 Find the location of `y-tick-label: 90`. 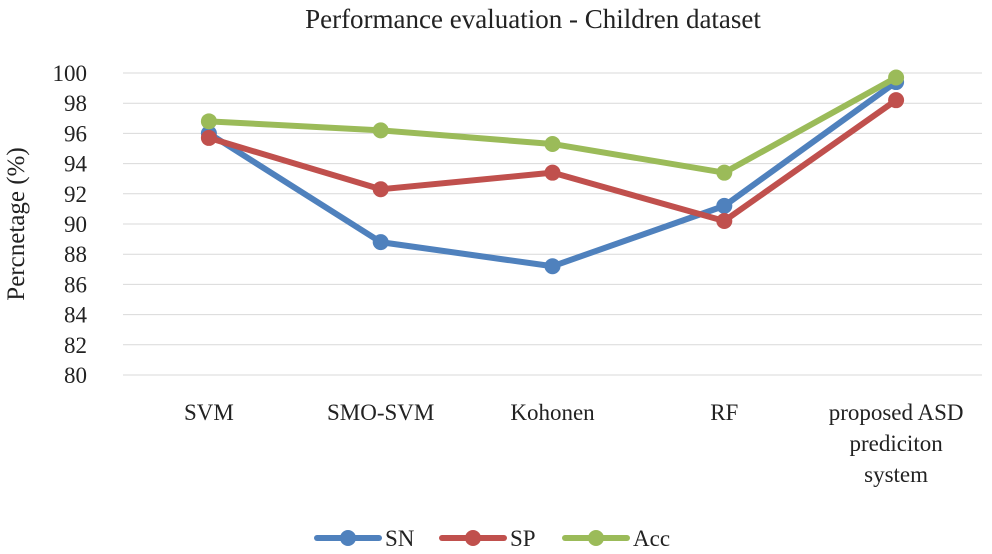

y-tick-label: 90 is located at coordinates (75, 224).